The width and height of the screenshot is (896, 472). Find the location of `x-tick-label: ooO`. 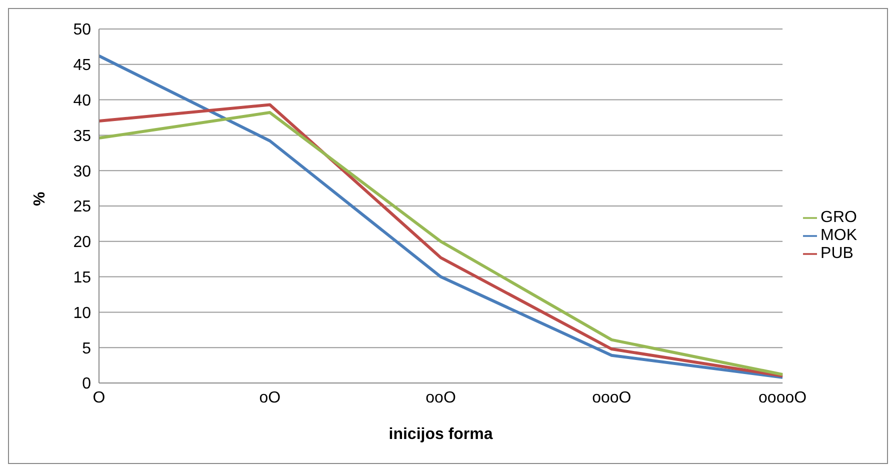

x-tick-label: ooO is located at coordinates (441, 397).